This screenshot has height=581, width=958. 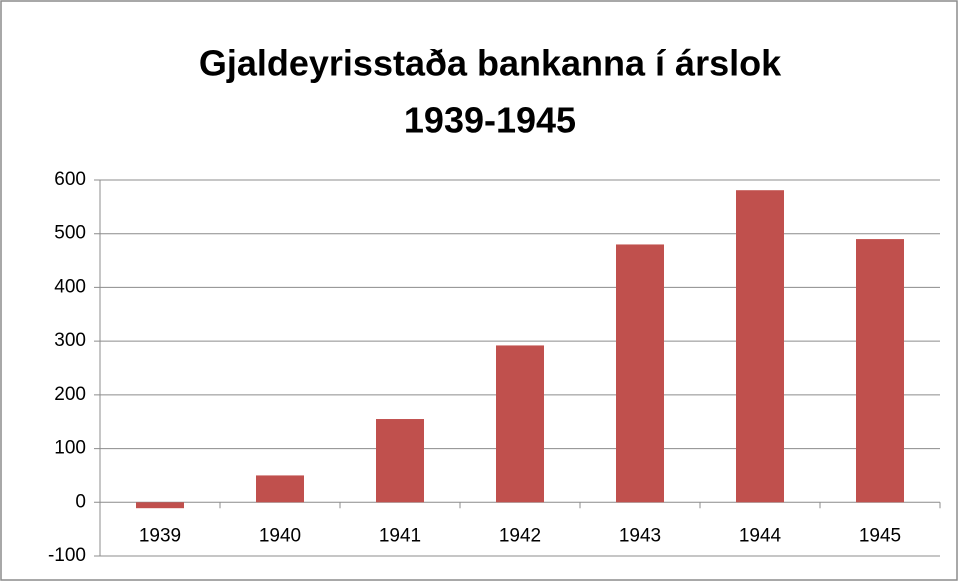 What do you see at coordinates (70, 179) in the screenshot?
I see `y-tick-label: 600` at bounding box center [70, 179].